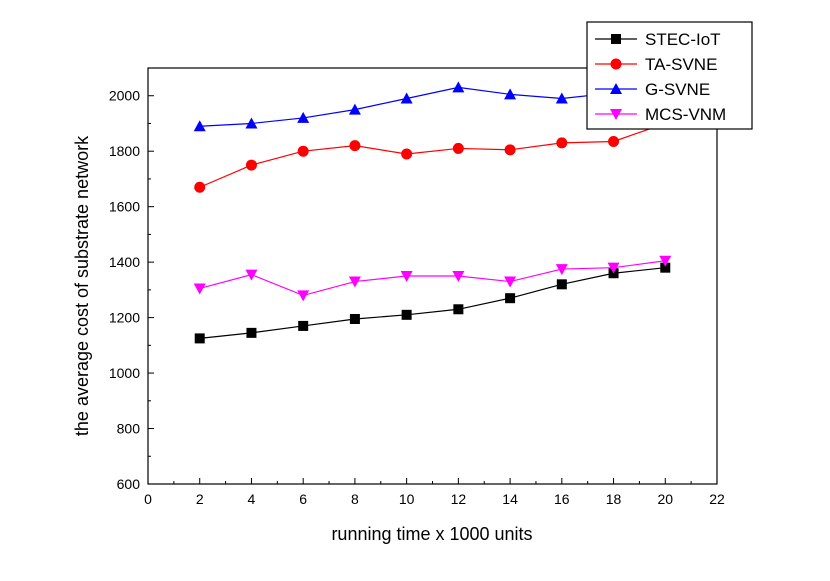  I want to click on x-tick-label: 6, so click(303, 499).